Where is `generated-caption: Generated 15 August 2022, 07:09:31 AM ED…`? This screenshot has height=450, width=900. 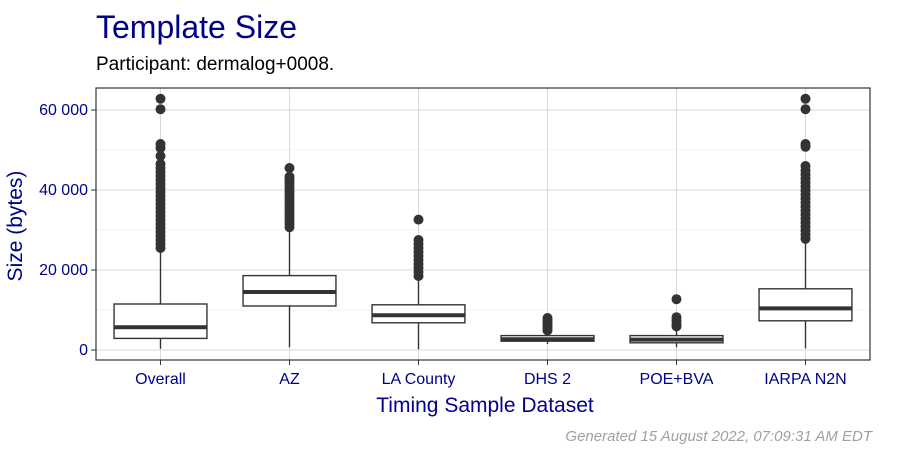
generated-caption: Generated 15 August 2022, 07:09:31 AM ED… is located at coordinates (719, 436).